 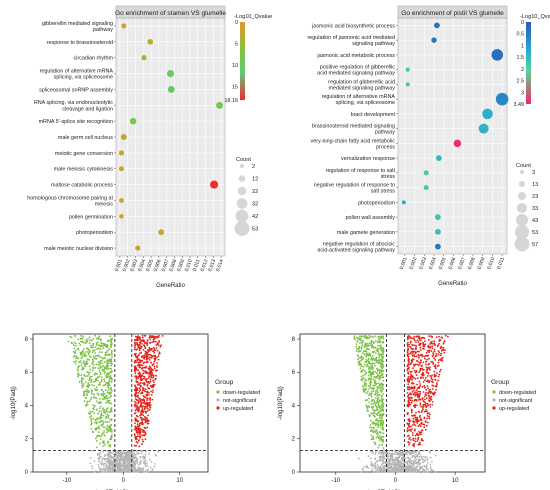 I want to click on y-term-label: male meiotic nuclear division, so click(x=78, y=249).